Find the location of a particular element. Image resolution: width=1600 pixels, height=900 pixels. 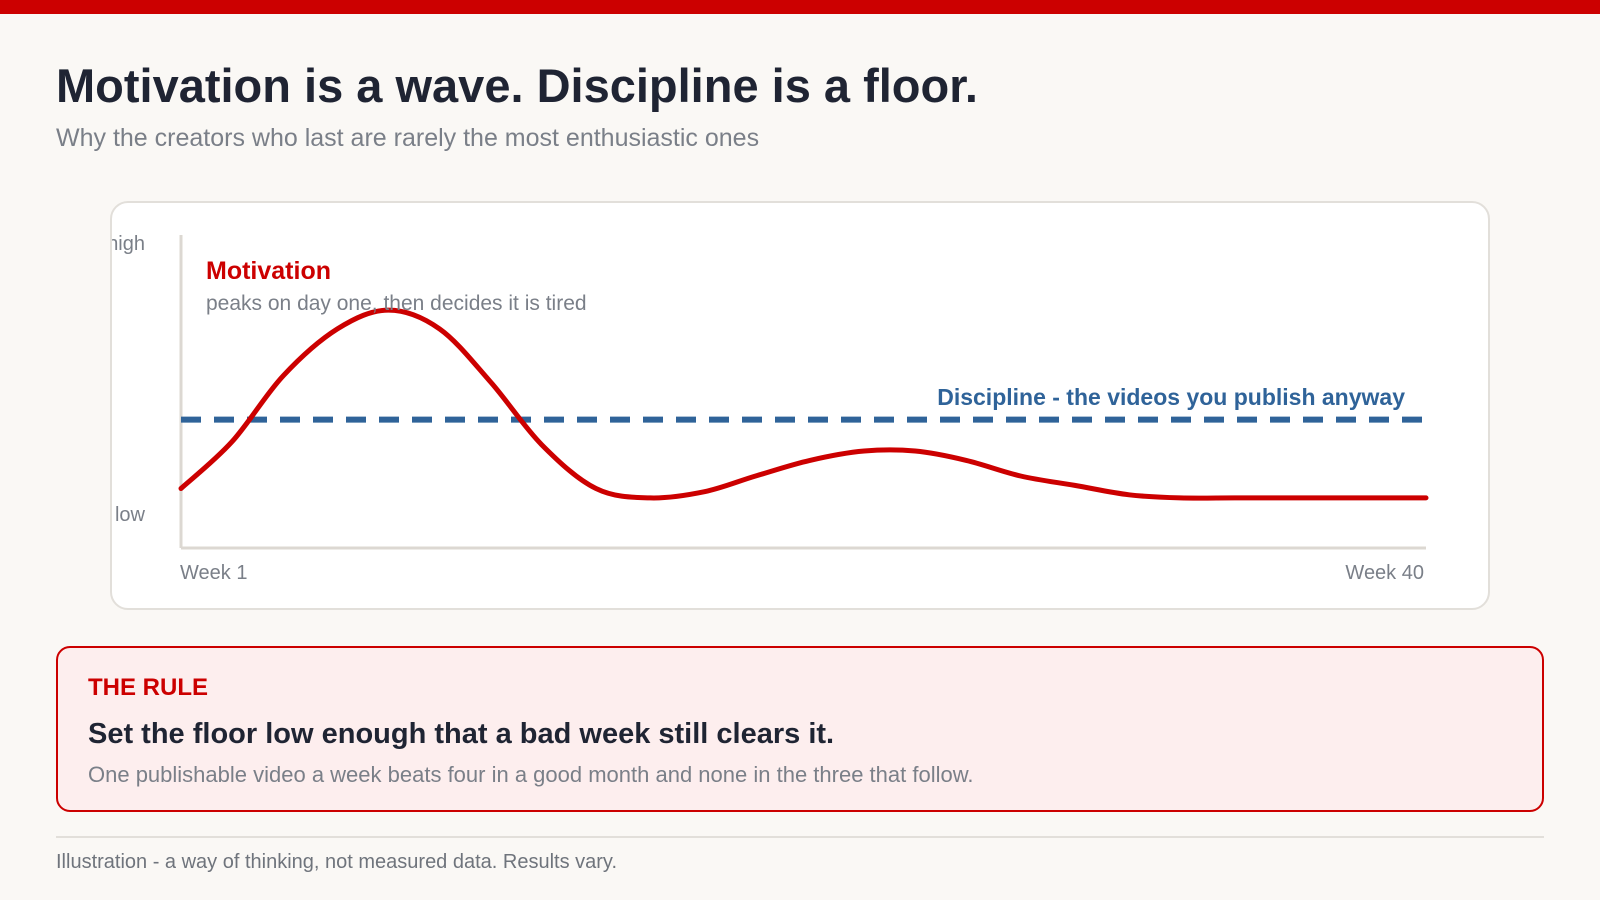

y-axis-low-label: low is located at coordinates (130, 515).